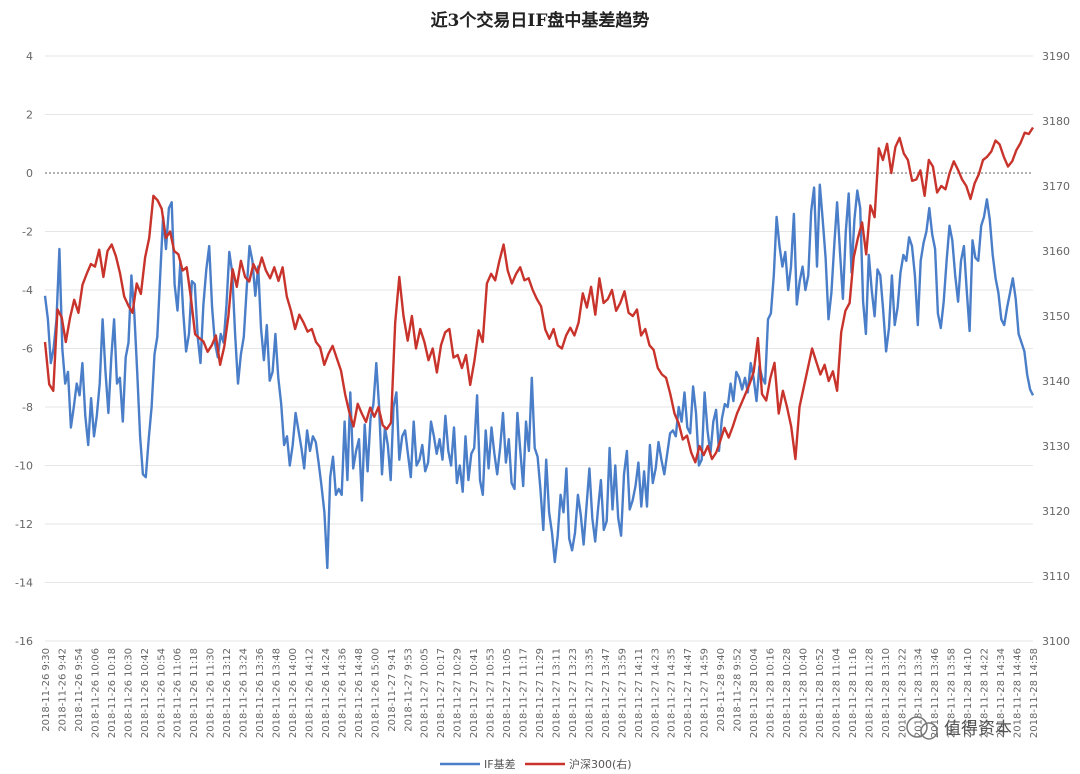  Describe the element at coordinates (29, 115) in the screenshot. I see `y-left-tick-label: 2` at that location.